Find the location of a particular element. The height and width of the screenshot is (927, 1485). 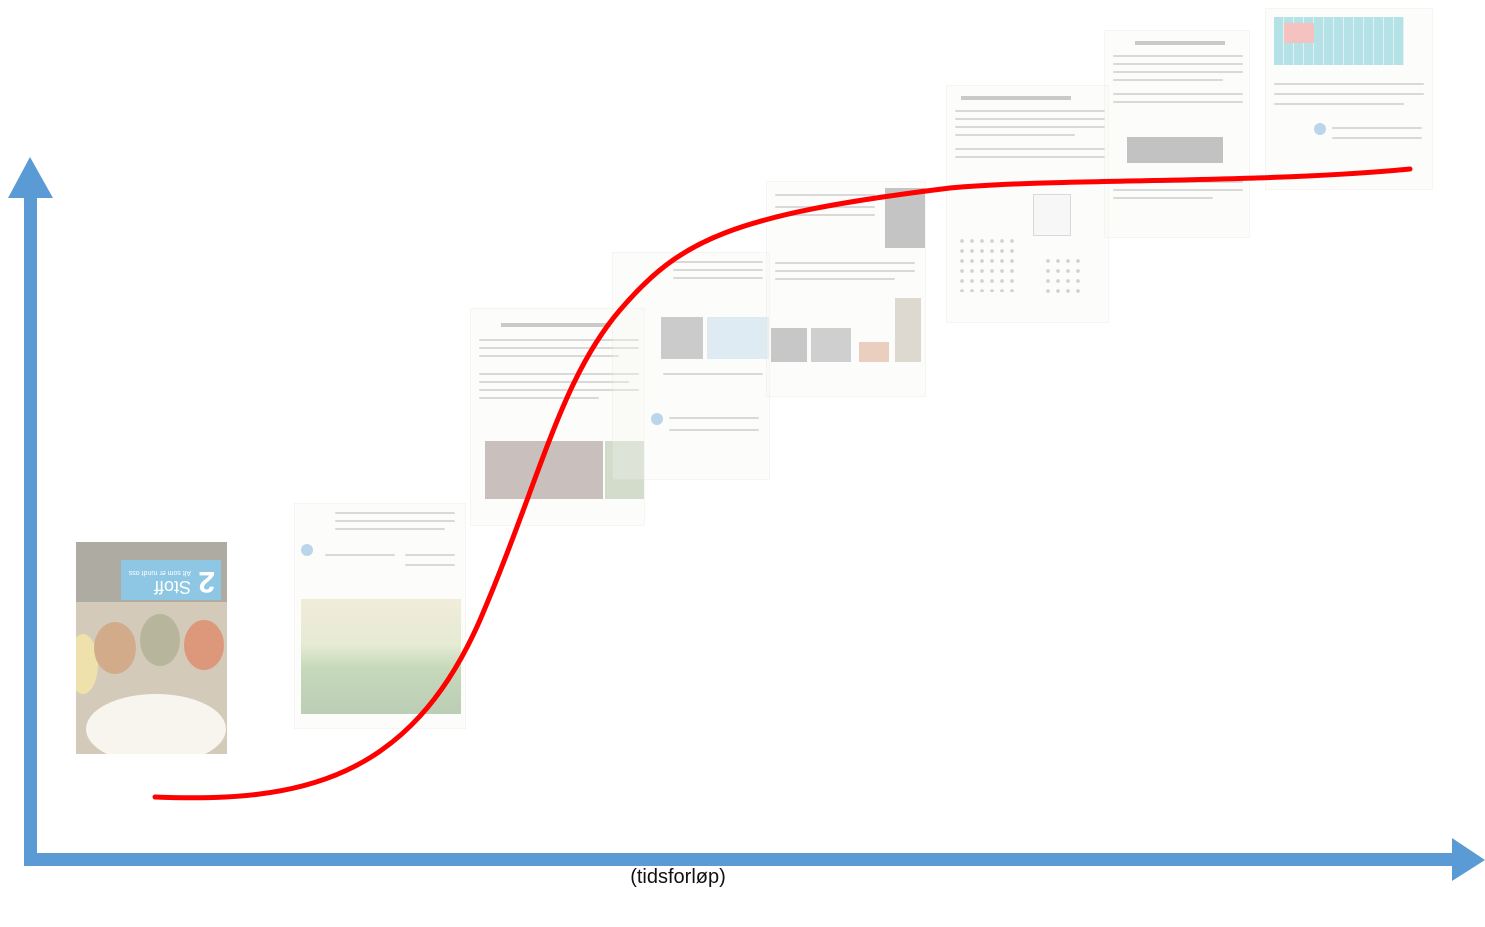

x-axis-arrowhead is located at coordinates (1468, 859).